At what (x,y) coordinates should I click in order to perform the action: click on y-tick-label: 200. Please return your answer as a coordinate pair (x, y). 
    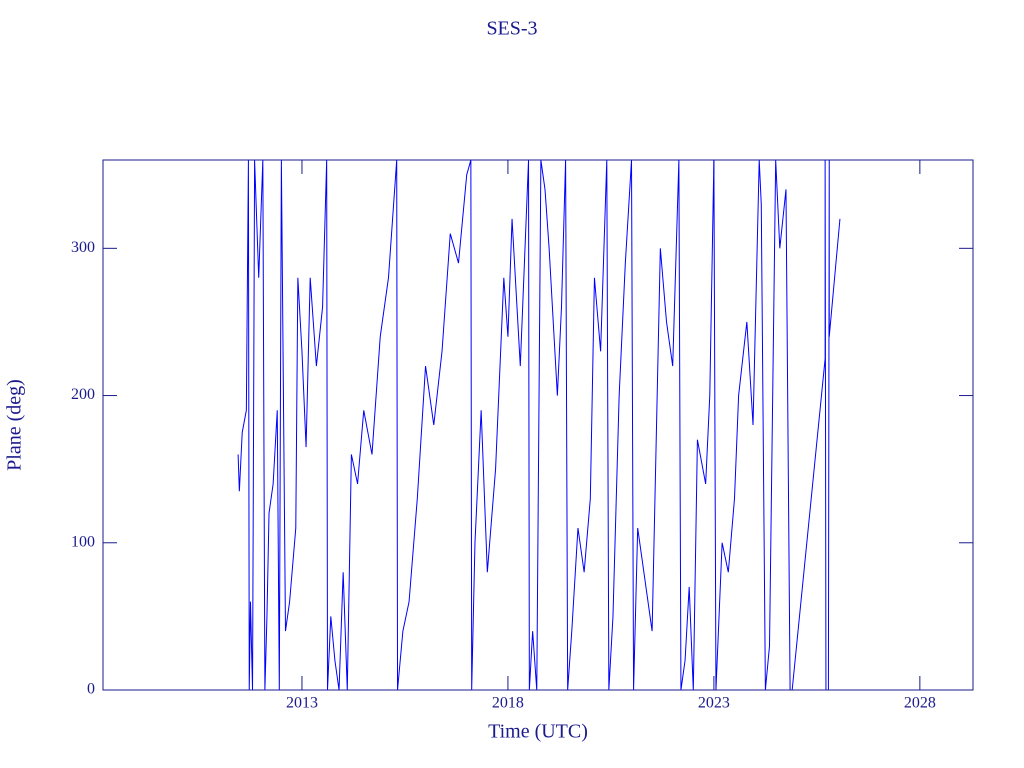
    Looking at the image, I should click on (83, 394).